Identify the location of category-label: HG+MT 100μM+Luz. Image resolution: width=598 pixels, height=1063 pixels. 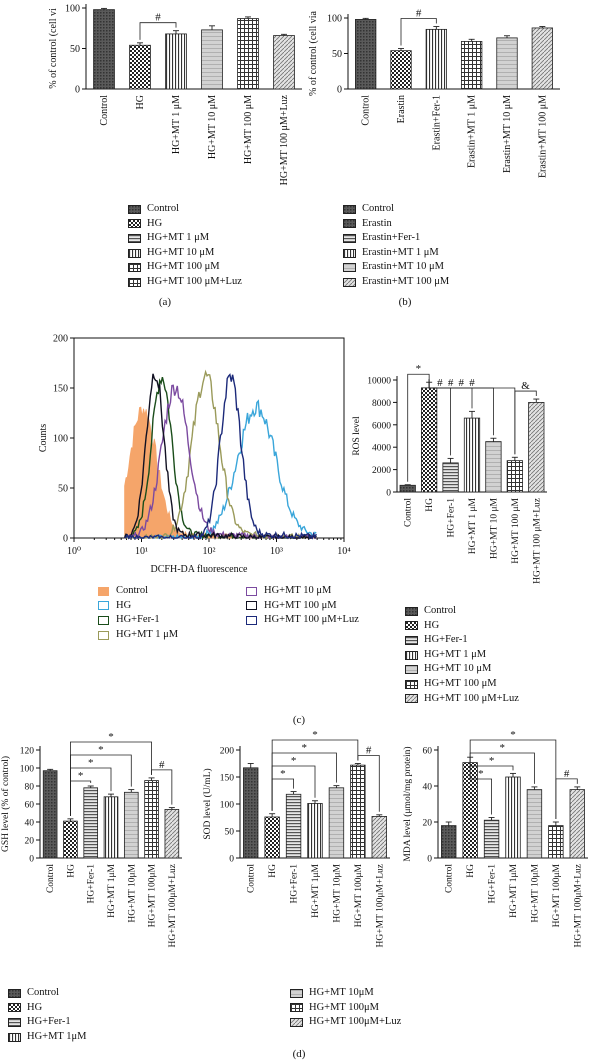
(578, 905).